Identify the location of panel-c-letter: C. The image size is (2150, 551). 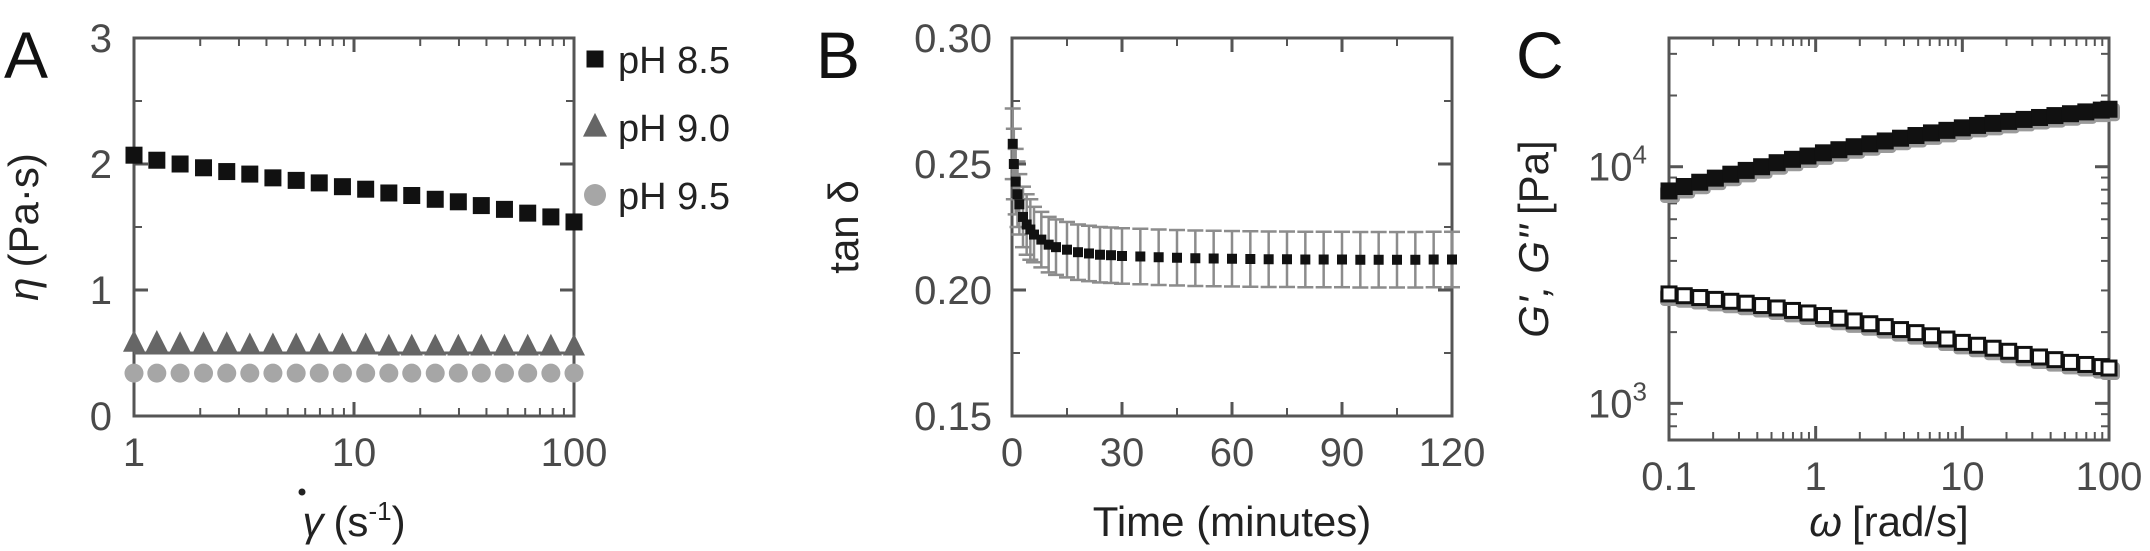
(1540, 55).